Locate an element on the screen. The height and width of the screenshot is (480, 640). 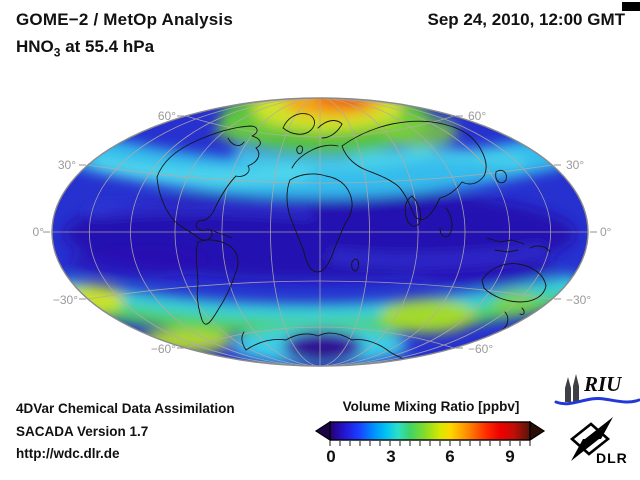
colorbar-ticks is located at coordinates (430, 443).